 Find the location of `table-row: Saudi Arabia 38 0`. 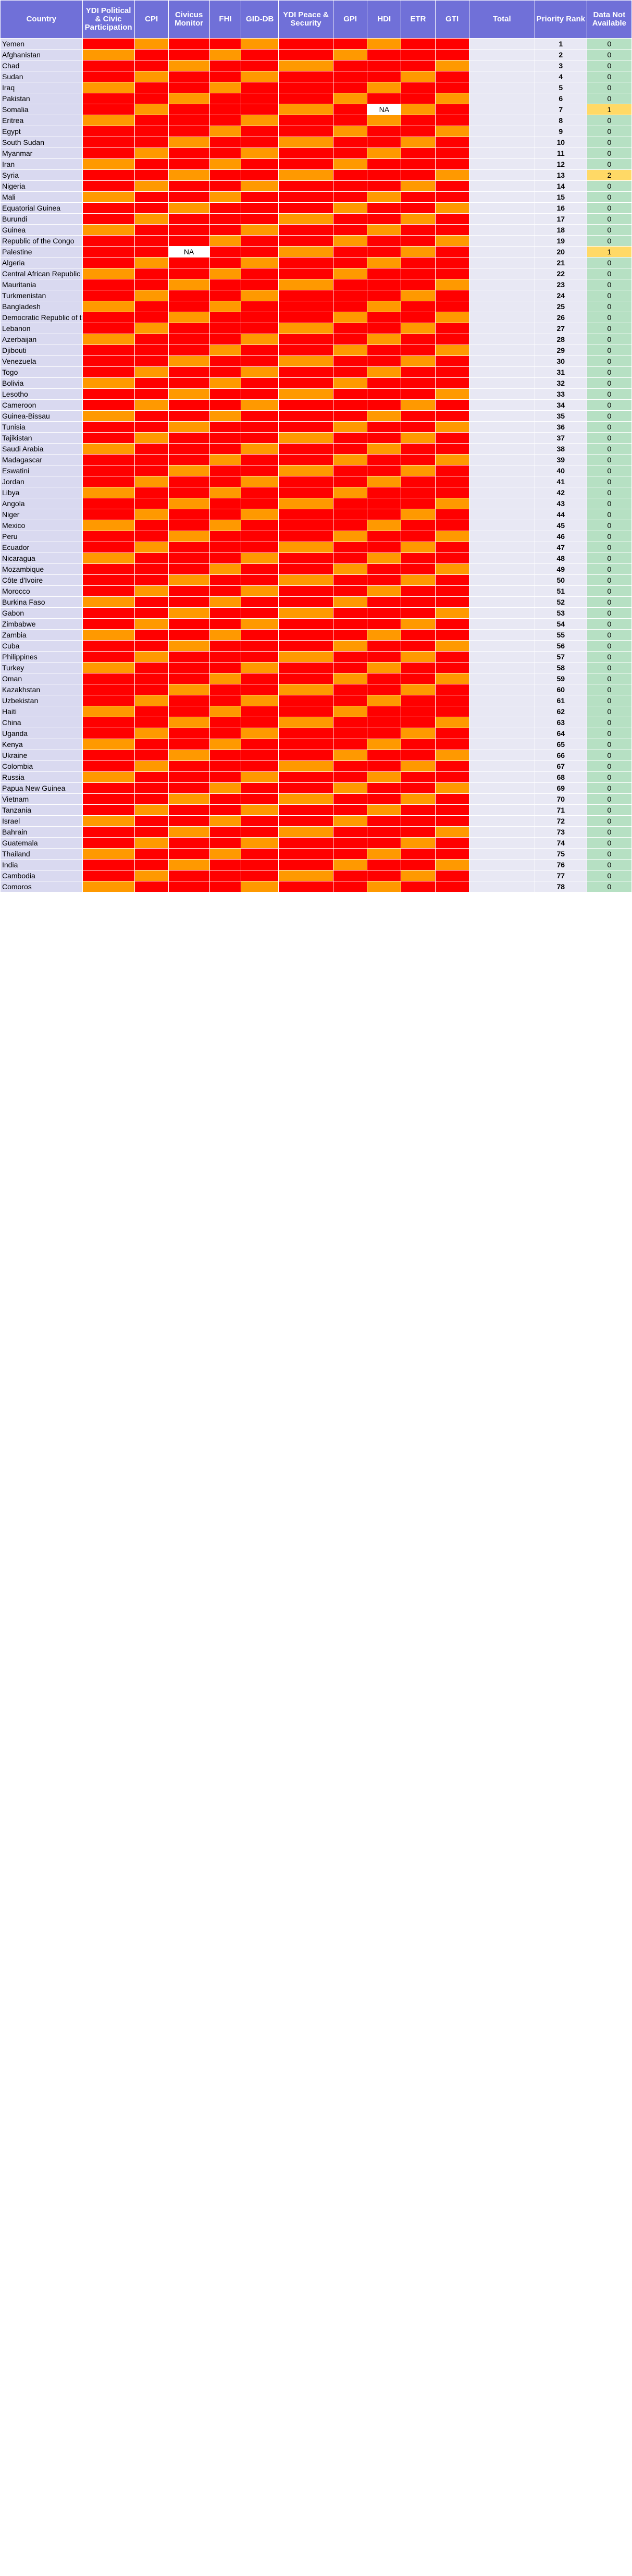

table-row: Saudi Arabia 38 0 is located at coordinates (316, 449).